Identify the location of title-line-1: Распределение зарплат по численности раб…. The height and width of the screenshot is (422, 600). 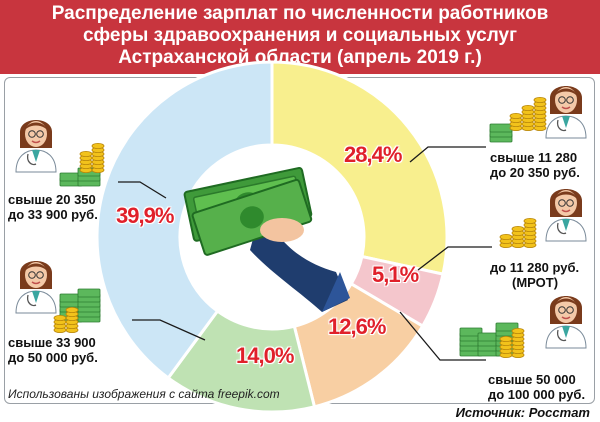
(300, 13).